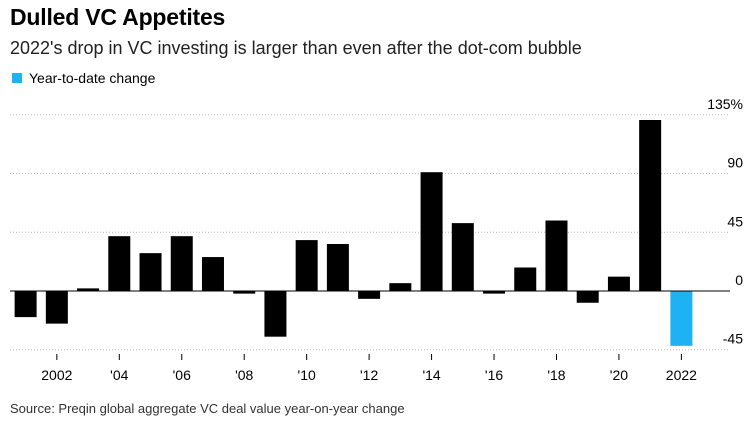  Describe the element at coordinates (353, 368) in the screenshot. I see `x-axis: 2002 '04 '06 '08 '10 '12 '14 '16 '18 '20 2022` at that location.